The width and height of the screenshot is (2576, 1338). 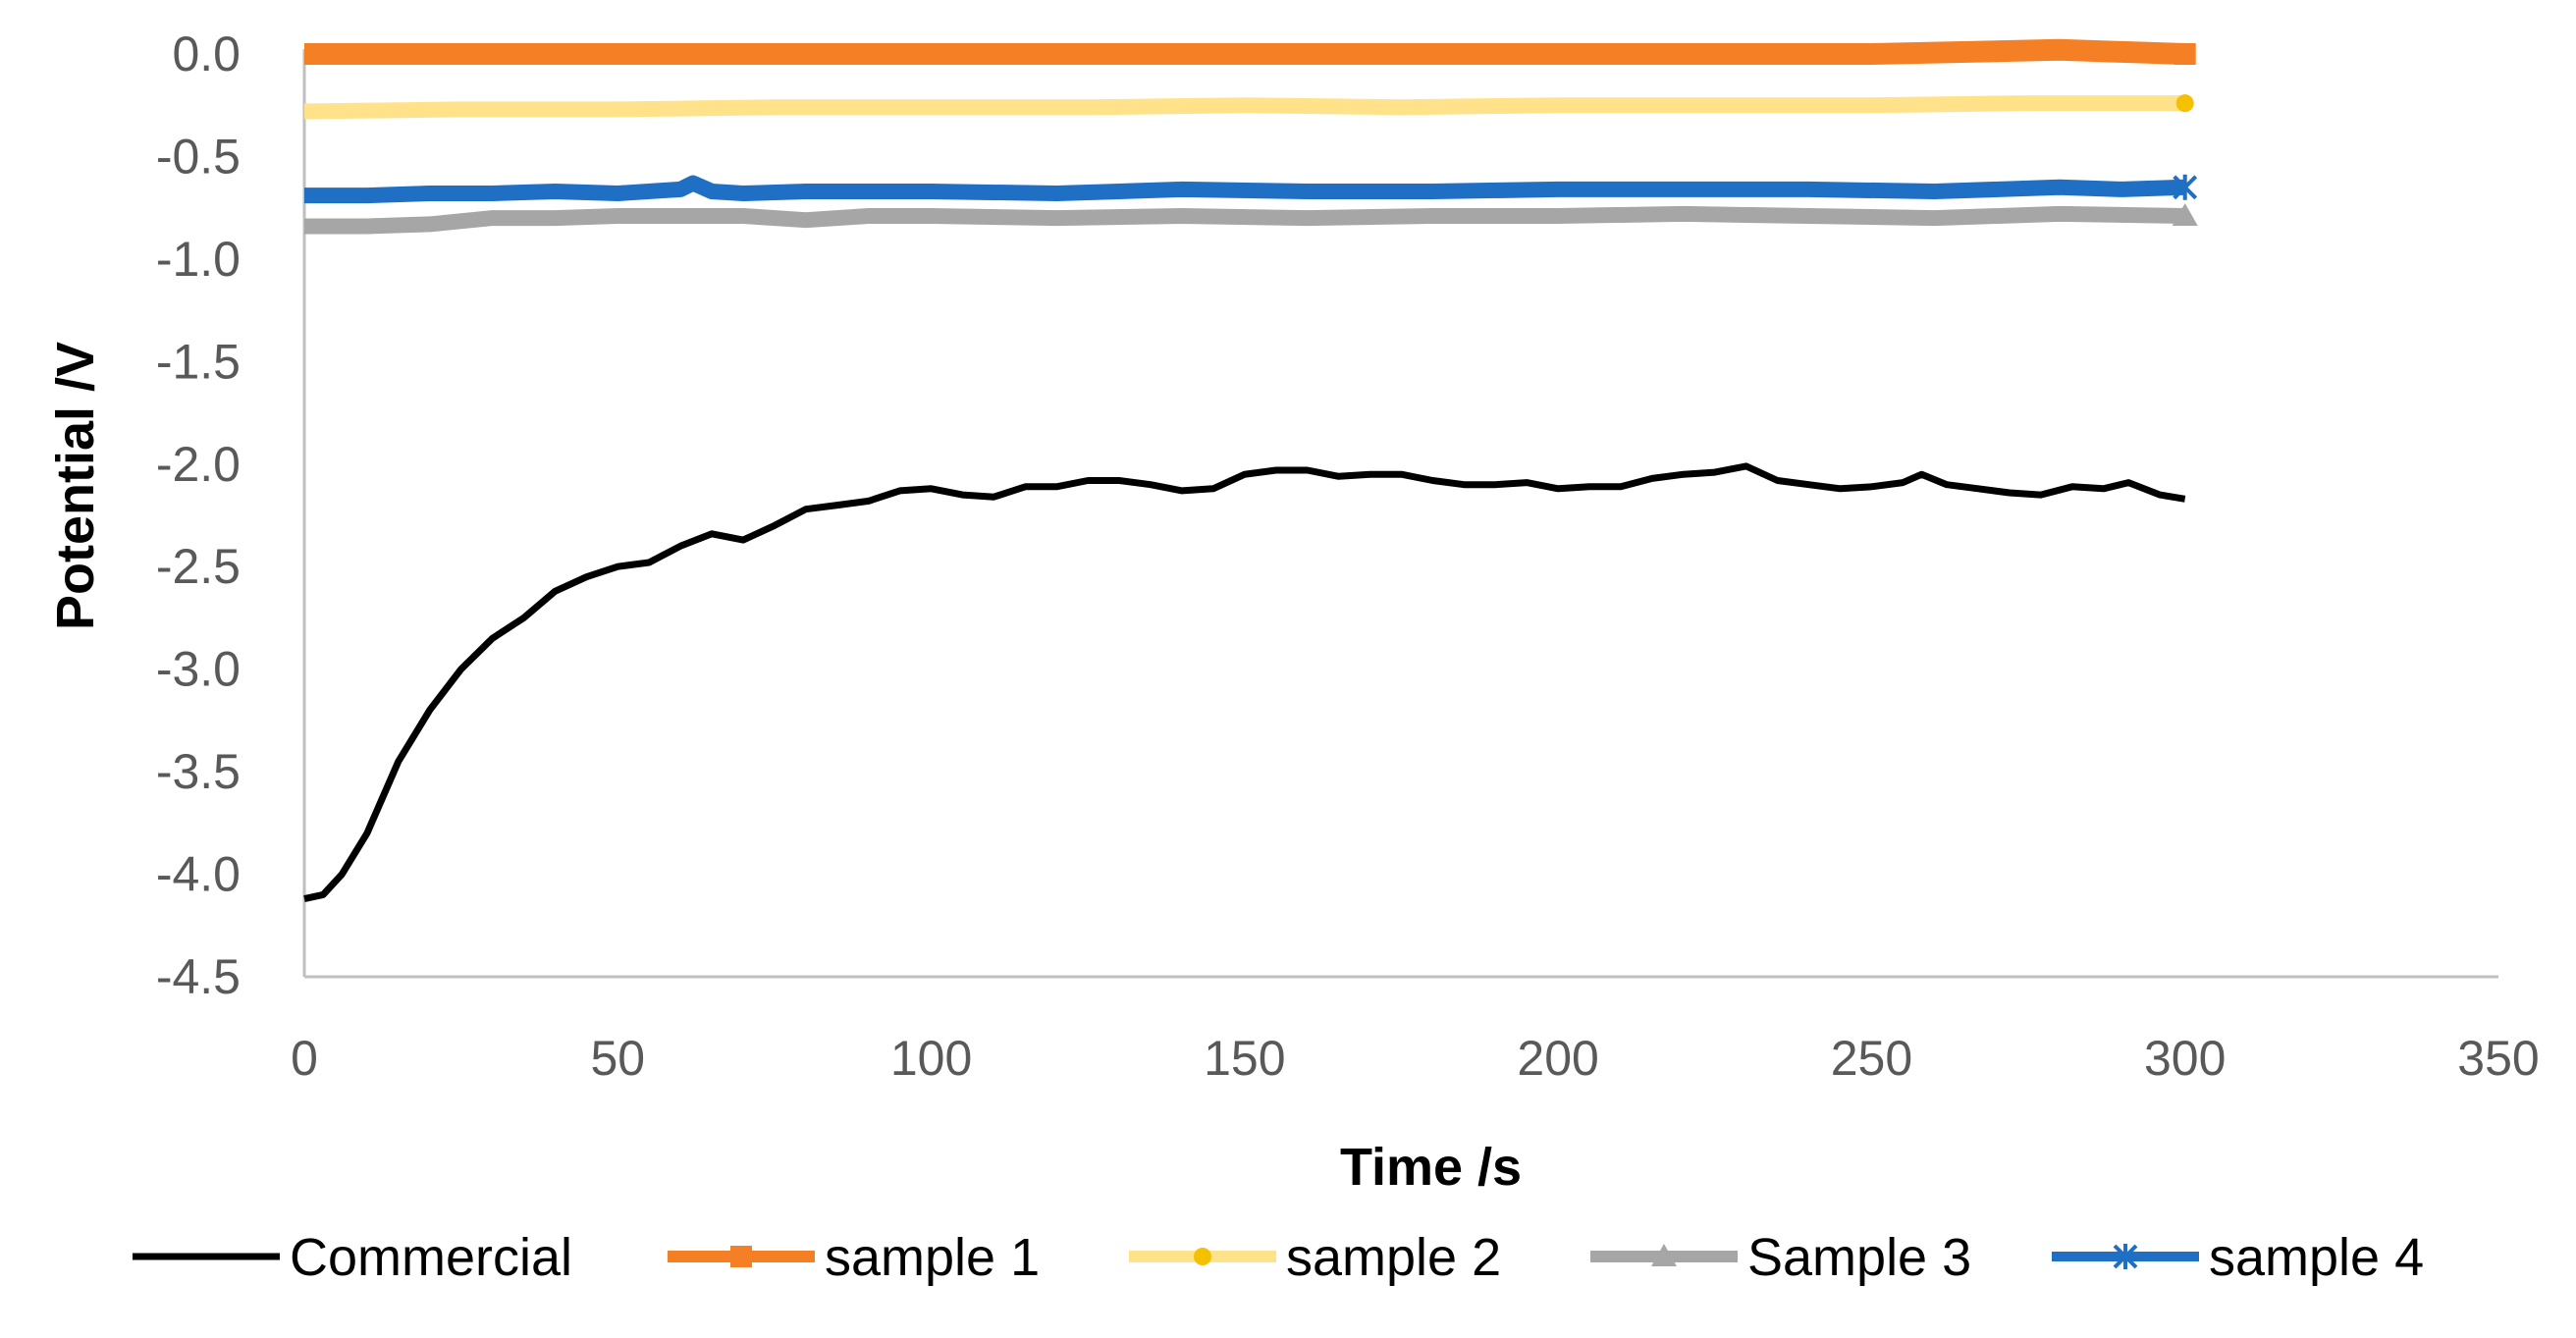 What do you see at coordinates (1244, 1059) in the screenshot?
I see `x-tick-label: 150` at bounding box center [1244, 1059].